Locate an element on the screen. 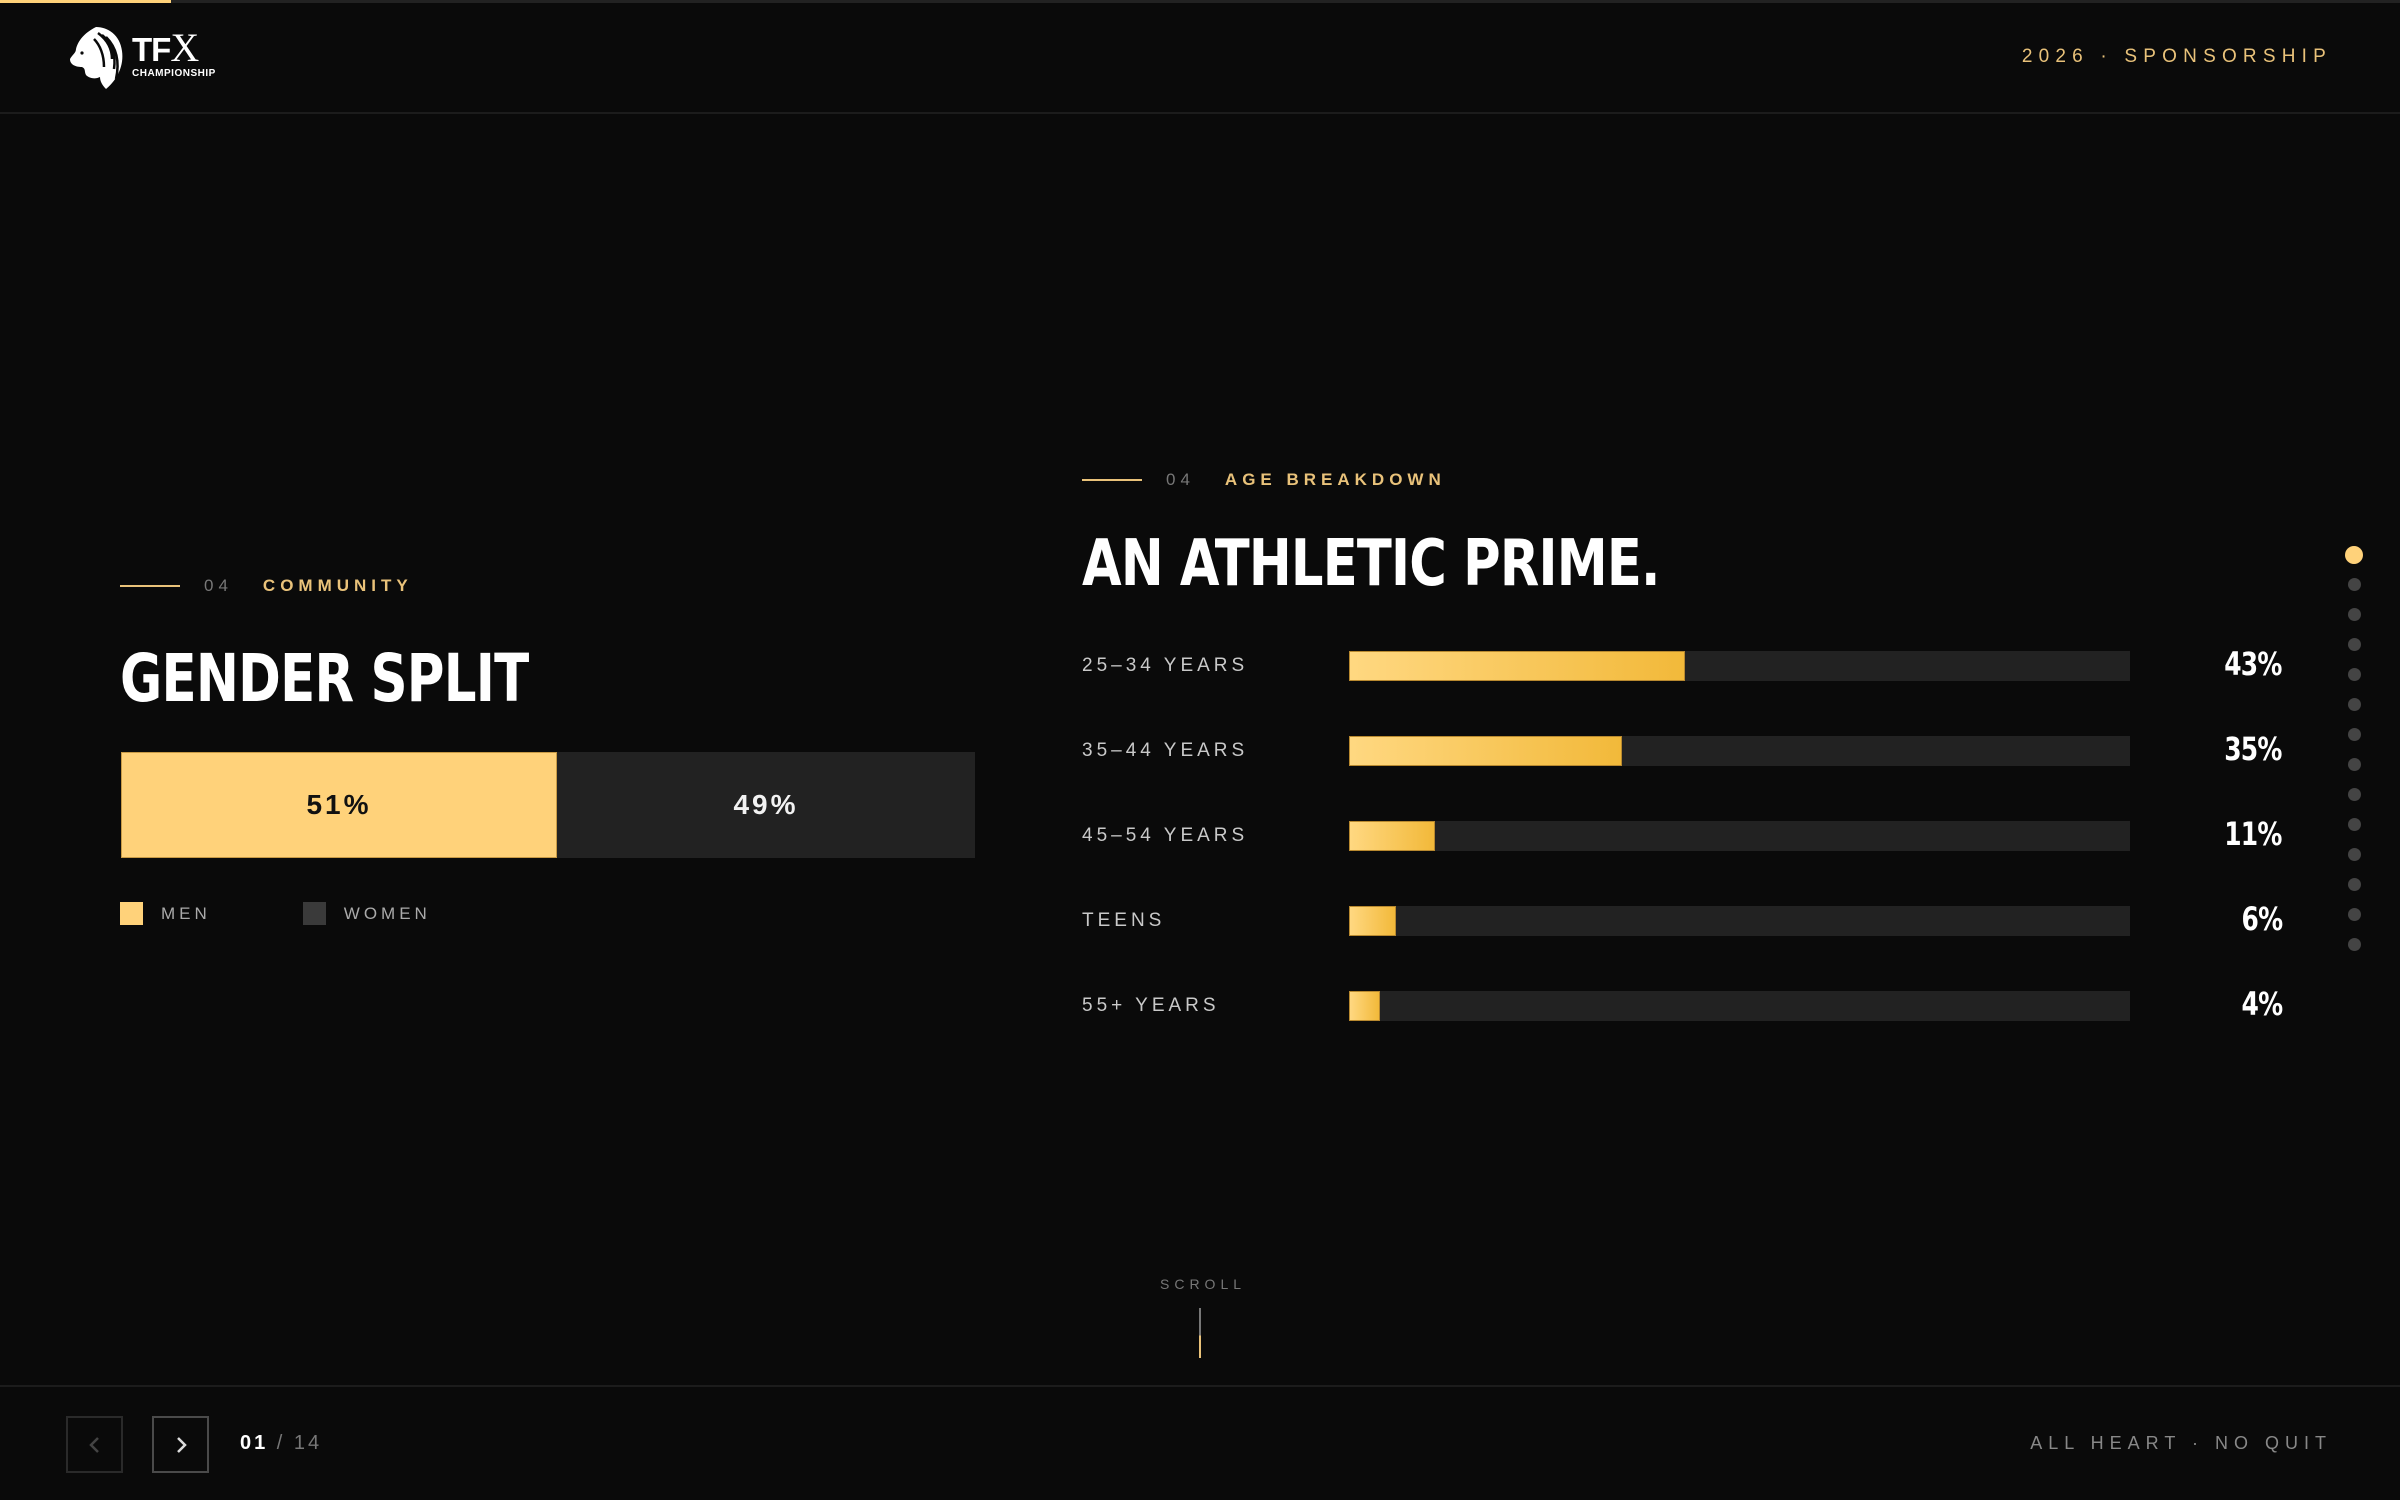 The image size is (2400, 1500). age-eyebrow: 04 AGE BREAKDOWN is located at coordinates (1264, 480).